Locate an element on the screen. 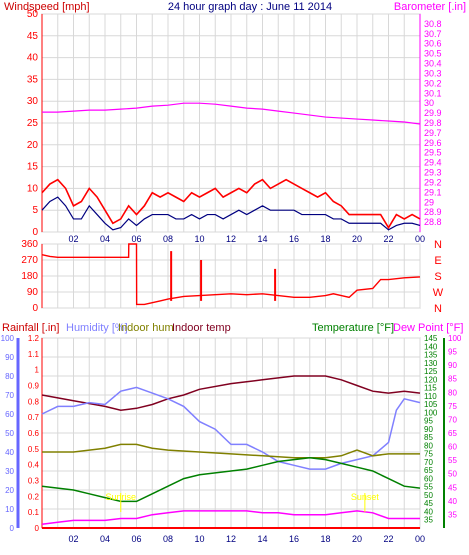  temperature-tick-label: 130 is located at coordinates (431, 363).